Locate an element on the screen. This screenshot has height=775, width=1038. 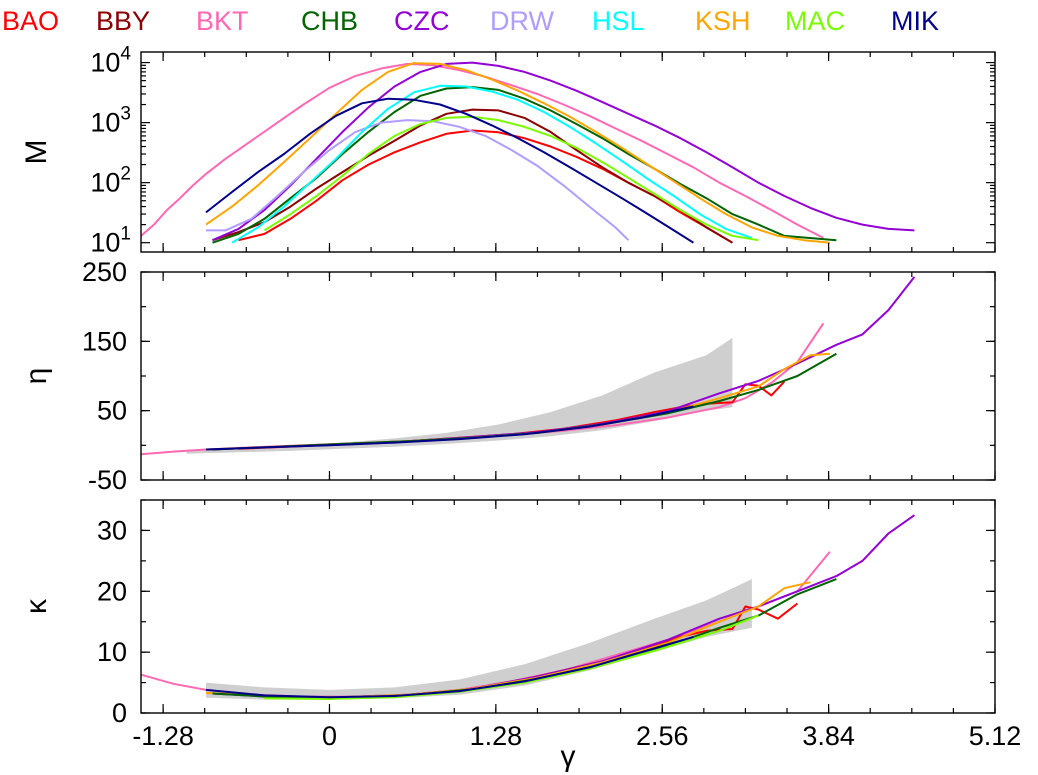
series-line-m-hsl is located at coordinates (492, 164).